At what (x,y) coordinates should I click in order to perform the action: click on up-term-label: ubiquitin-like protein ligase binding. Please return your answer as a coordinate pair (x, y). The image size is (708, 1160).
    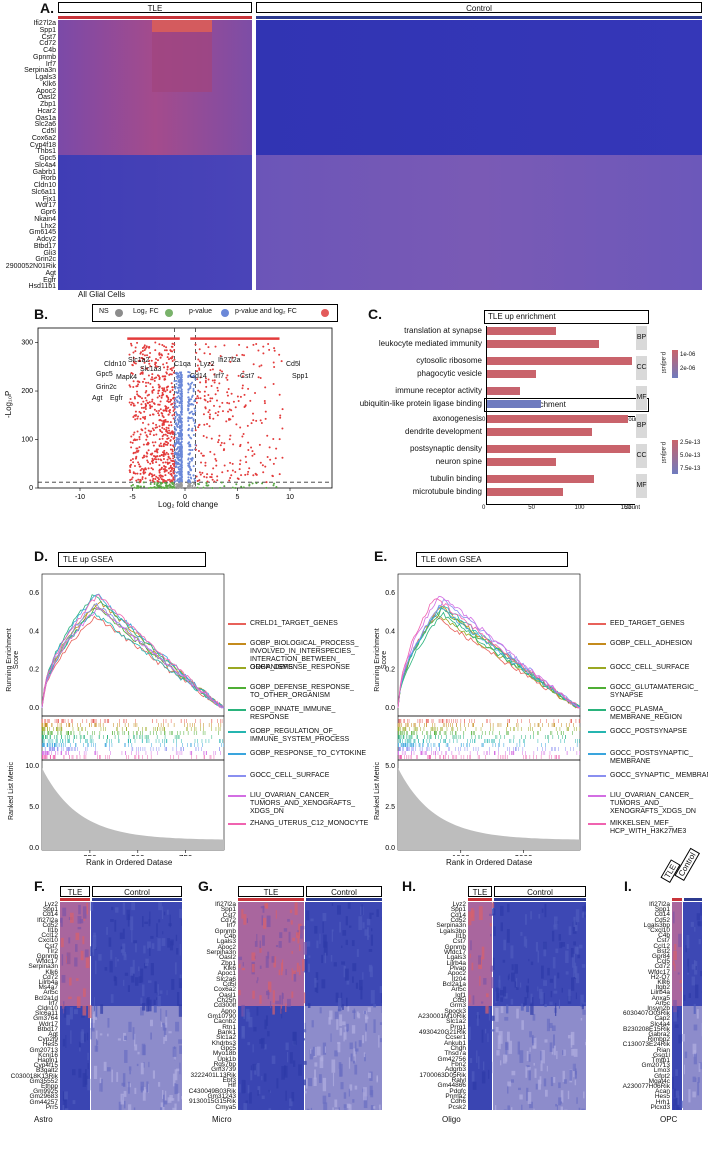
    Looking at the image, I should click on (420, 403).